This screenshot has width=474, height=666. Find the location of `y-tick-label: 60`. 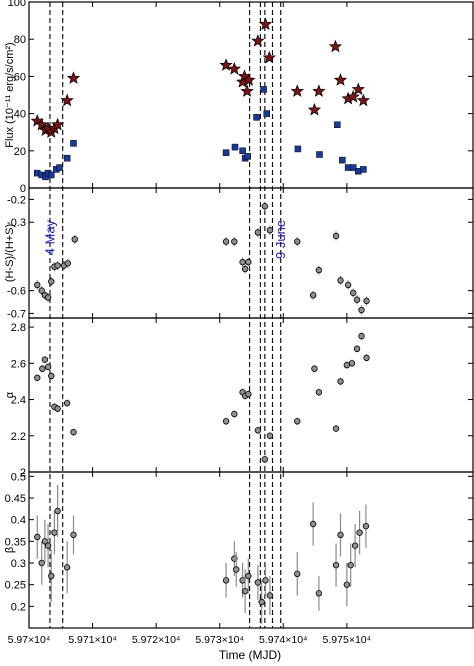

y-tick-label: 60 is located at coordinates (20, 77).